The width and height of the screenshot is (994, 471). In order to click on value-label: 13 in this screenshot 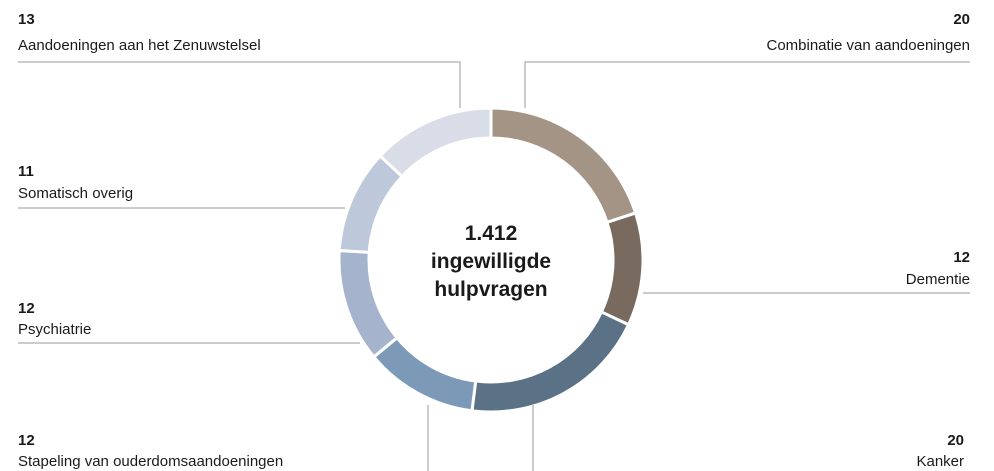, I will do `click(26, 19)`.